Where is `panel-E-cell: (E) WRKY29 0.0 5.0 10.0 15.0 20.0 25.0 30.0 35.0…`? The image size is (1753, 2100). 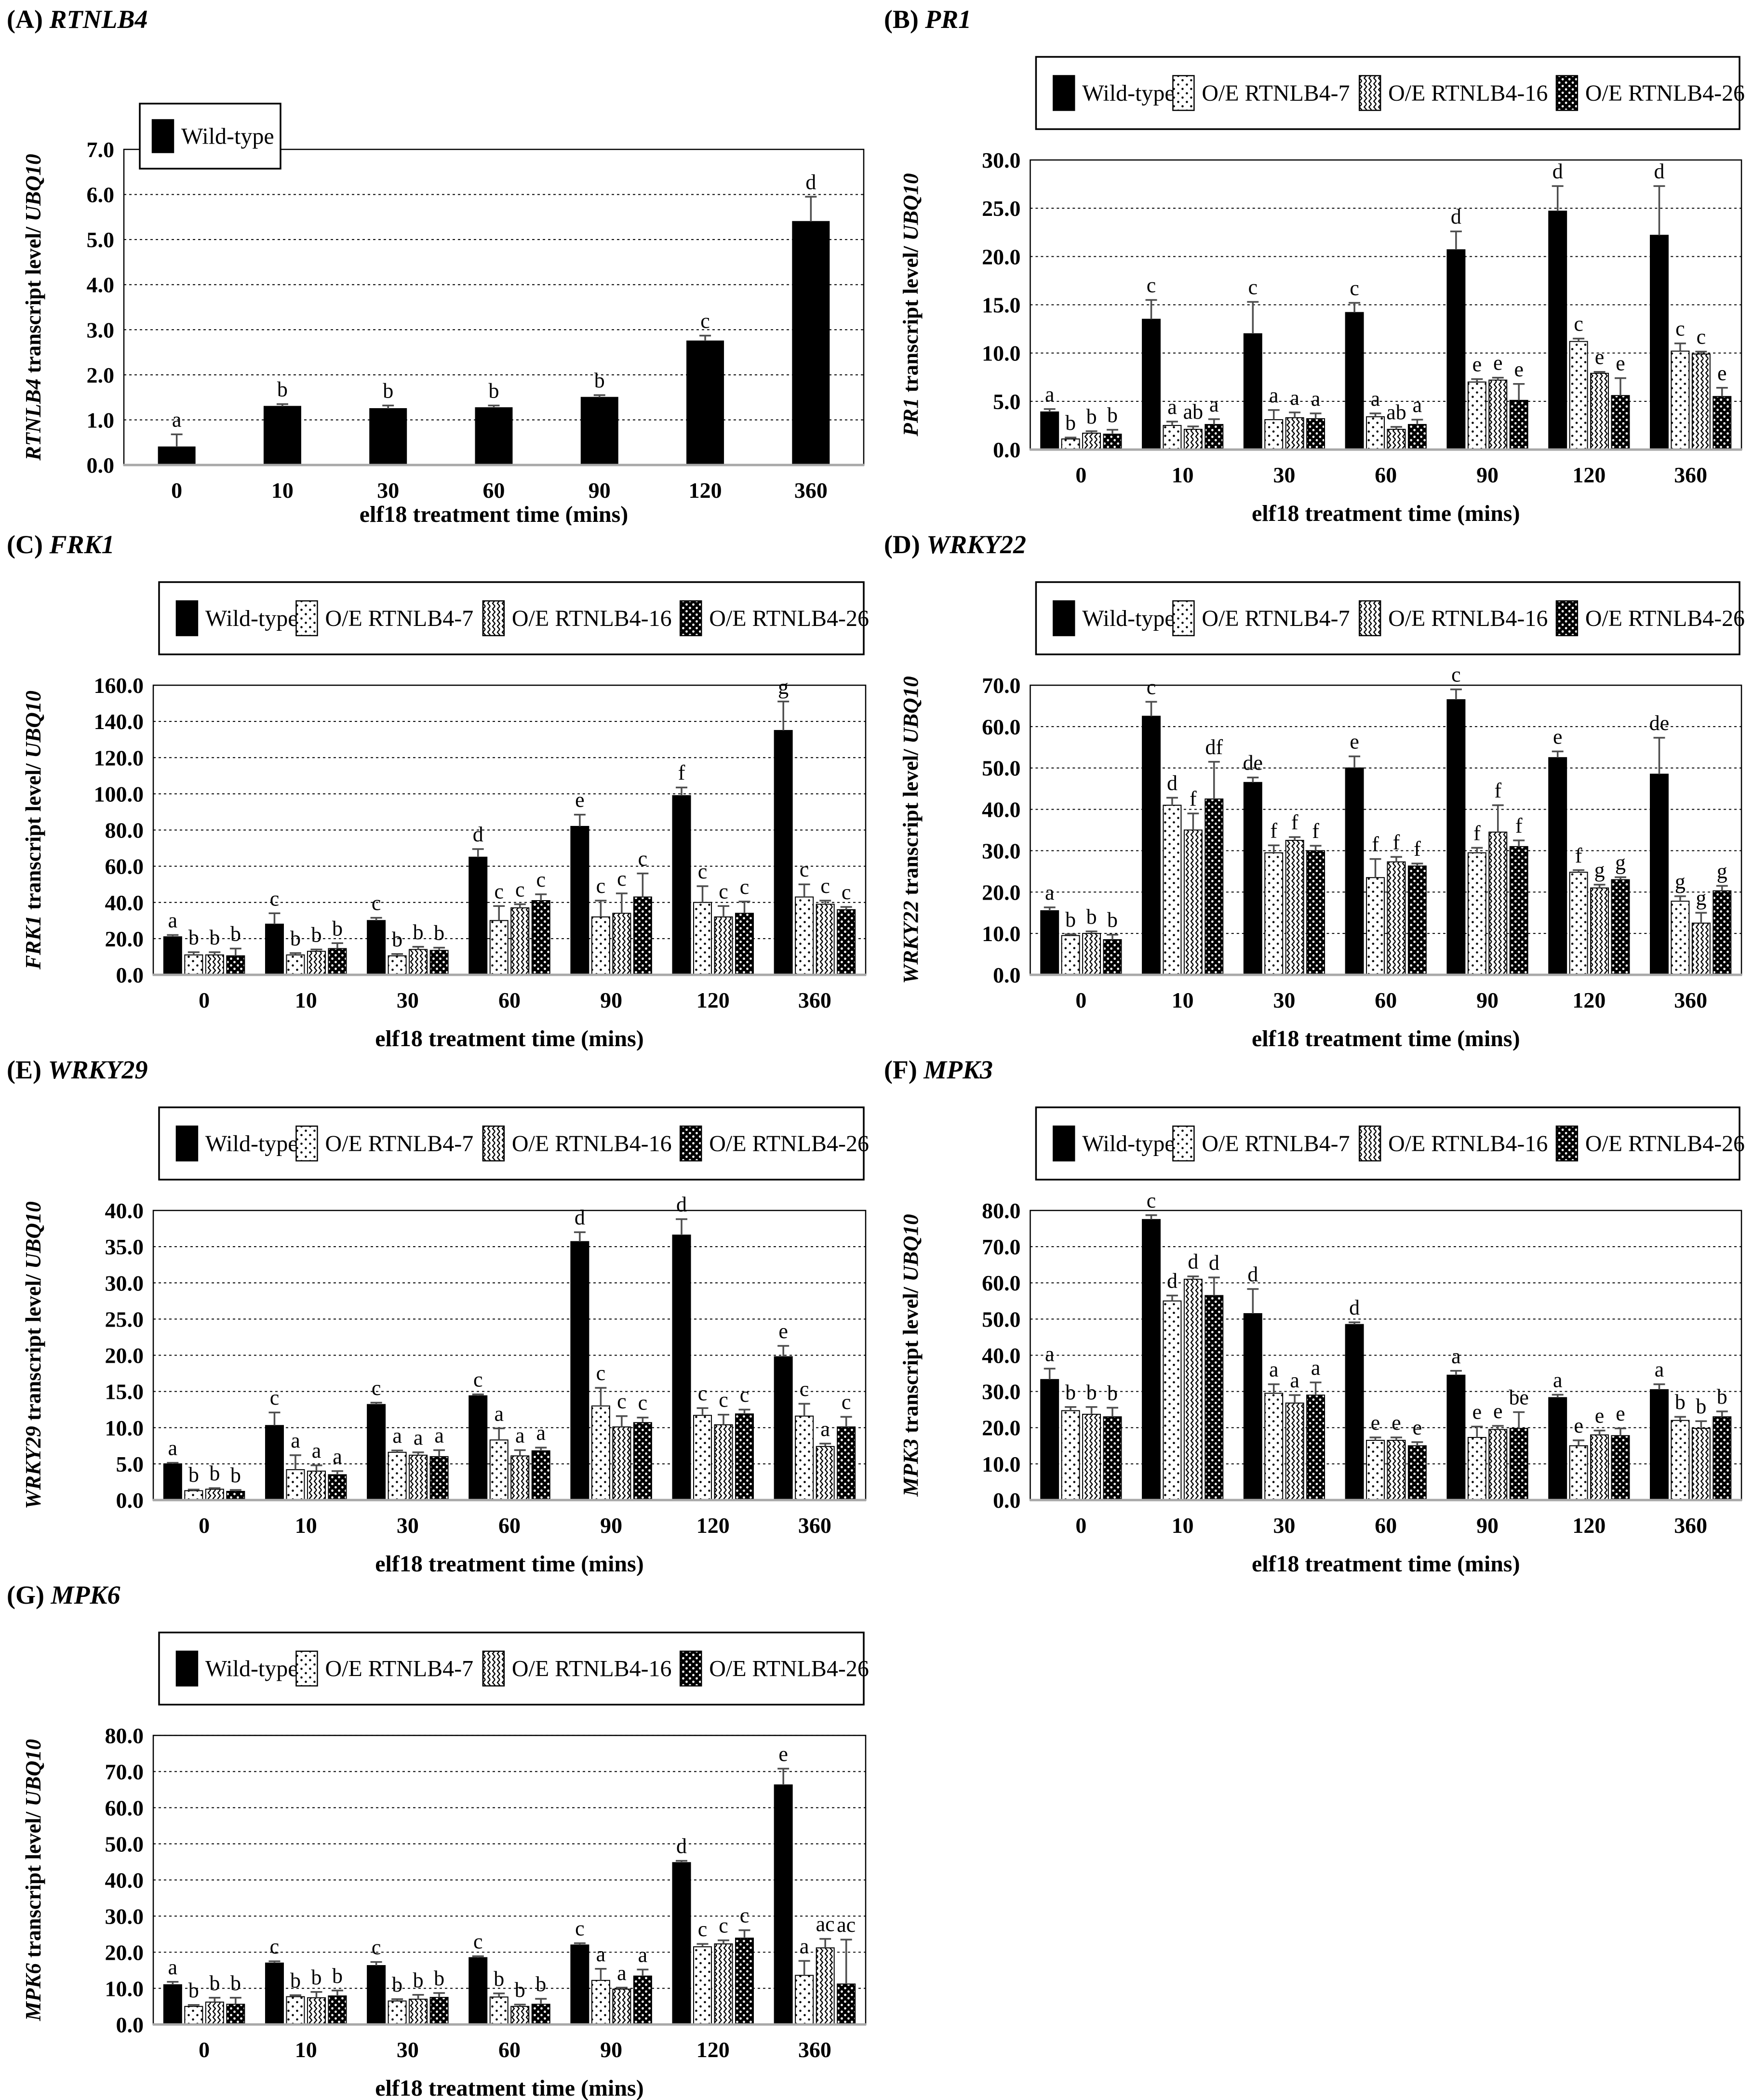
panel-E-cell: (E) WRKY29 0.0 5.0 10.0 15.0 20.0 25.0 30.0 35.0… is located at coordinates (439, 1313).